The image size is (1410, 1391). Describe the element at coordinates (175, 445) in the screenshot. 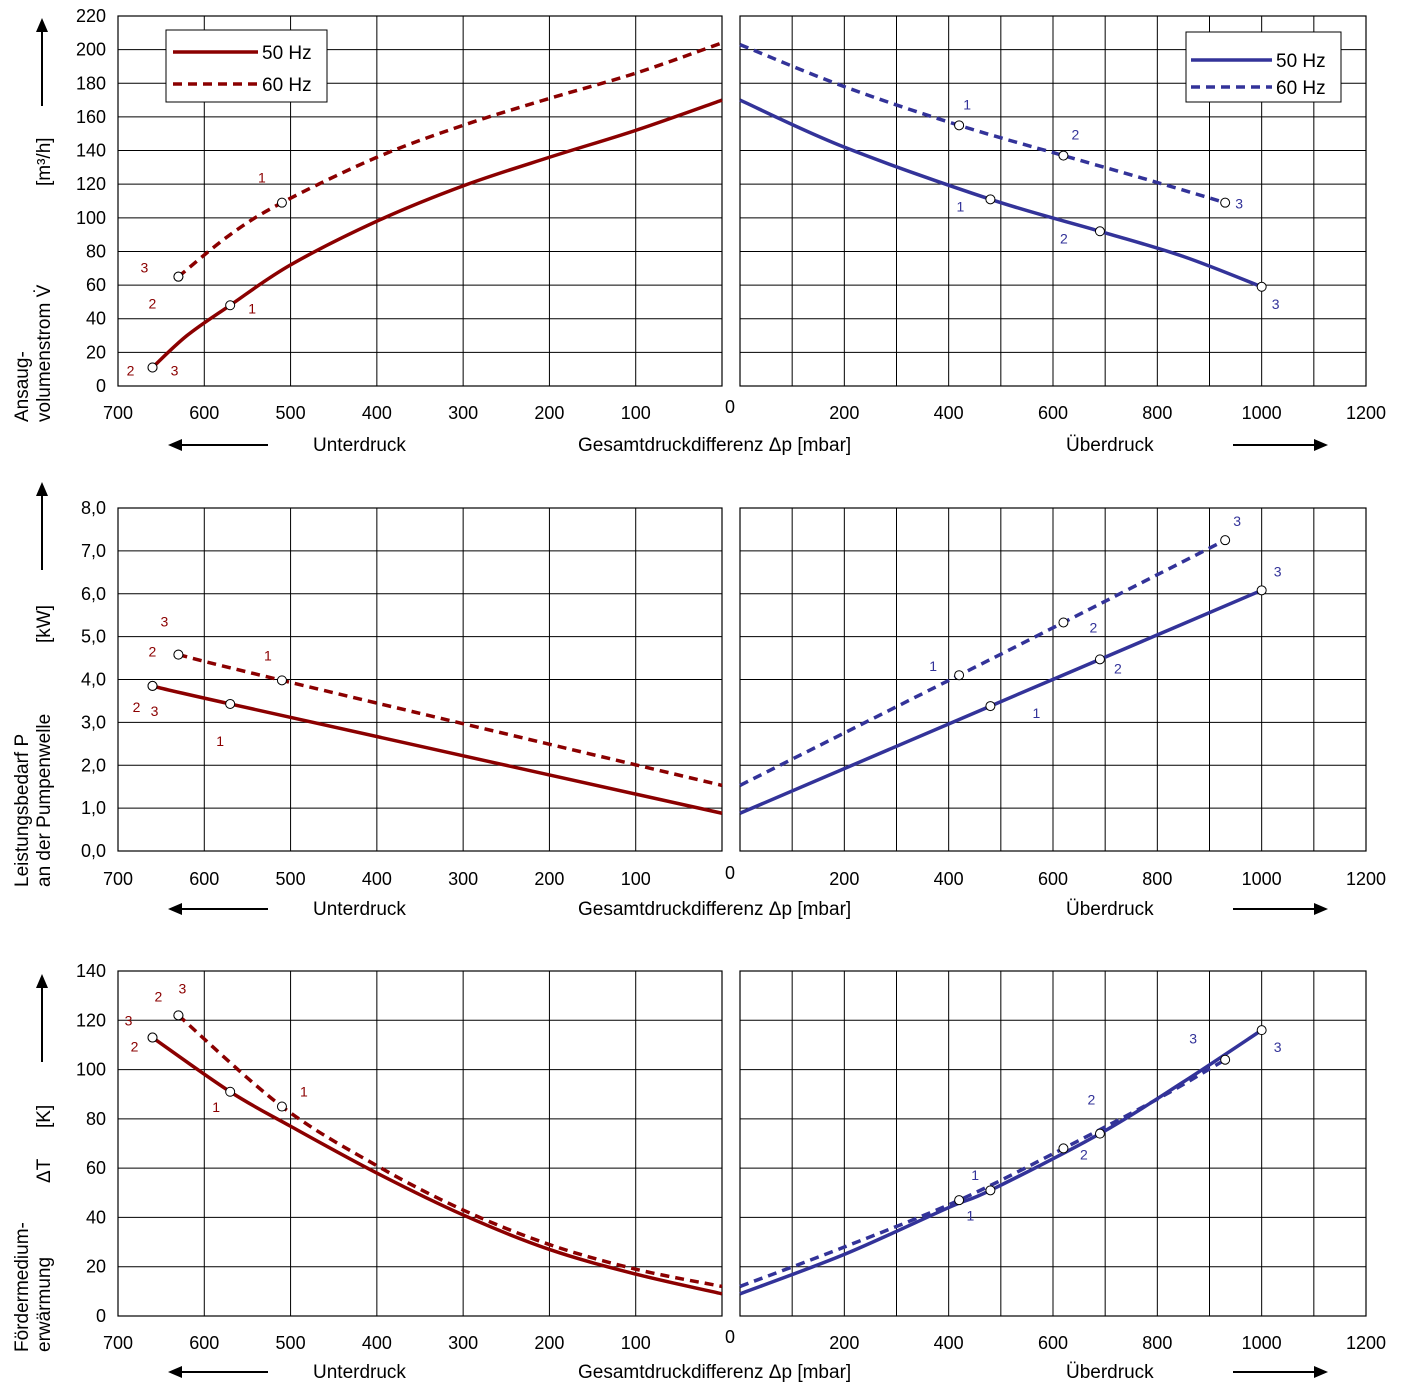

I see `unterdruck-arrow-1-head` at that location.